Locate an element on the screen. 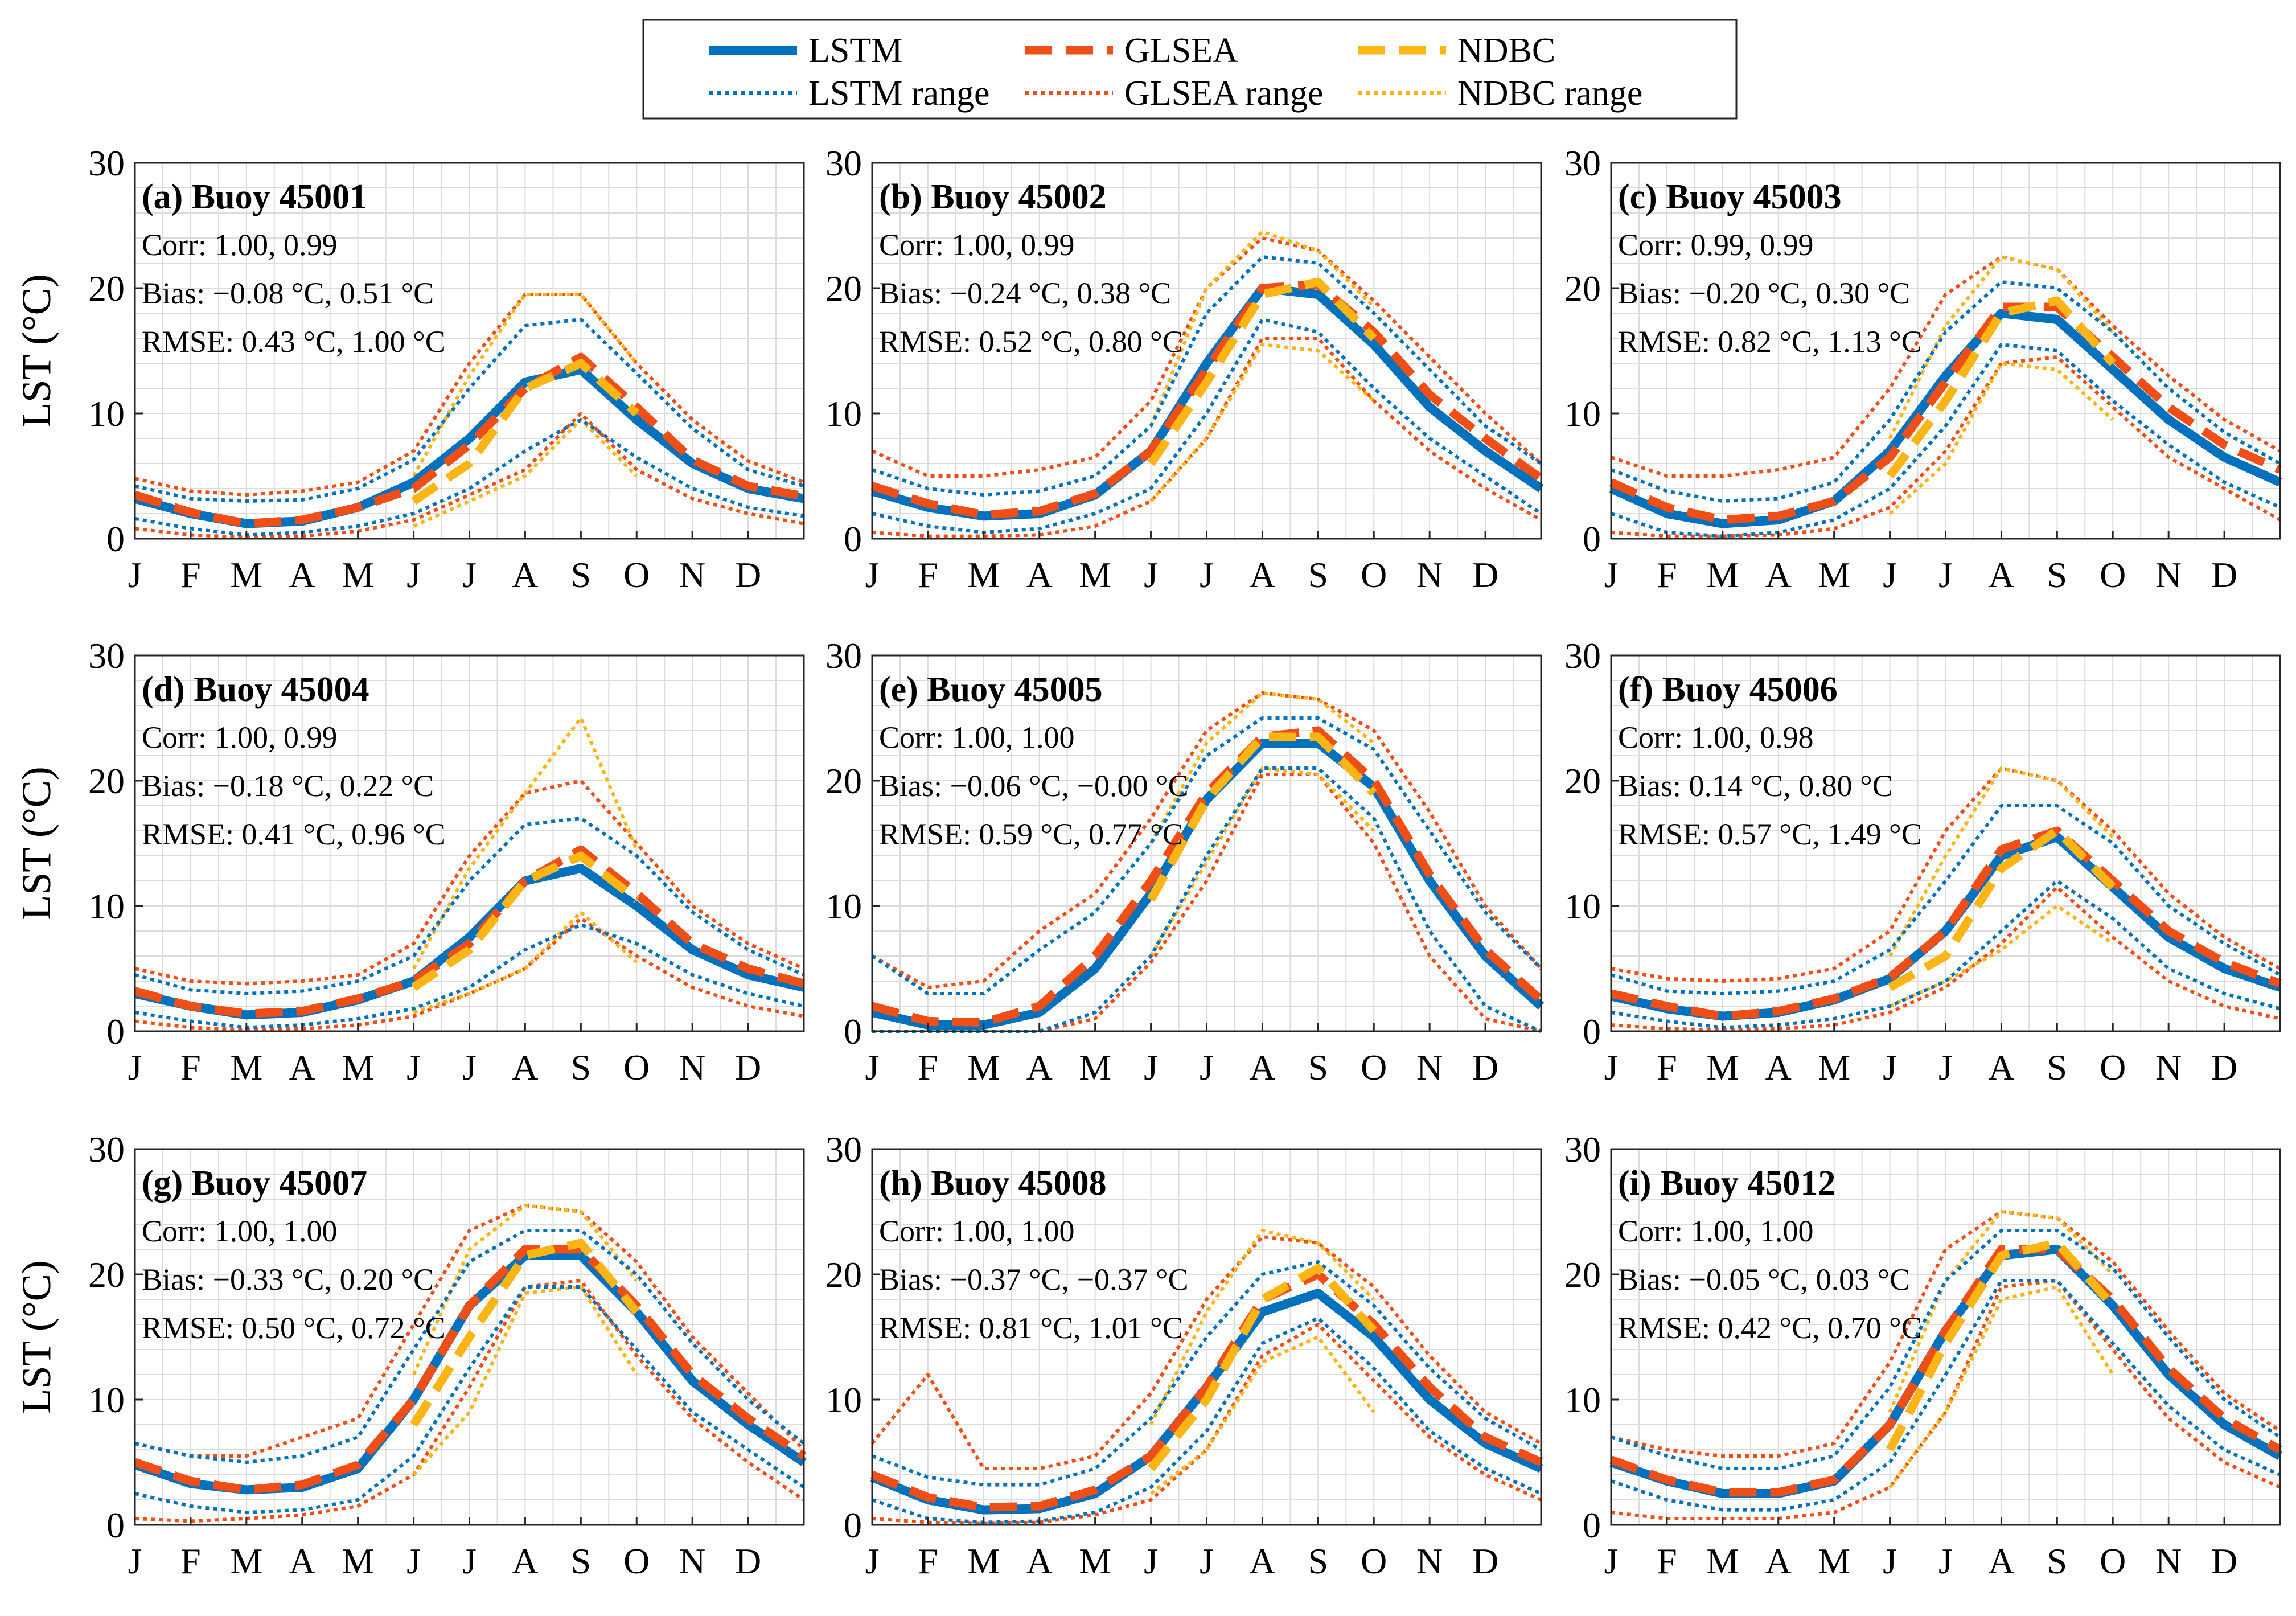 Image resolution: width=2296 pixels, height=1616 pixels. series-lstm-hi is located at coordinates (1946, 899).